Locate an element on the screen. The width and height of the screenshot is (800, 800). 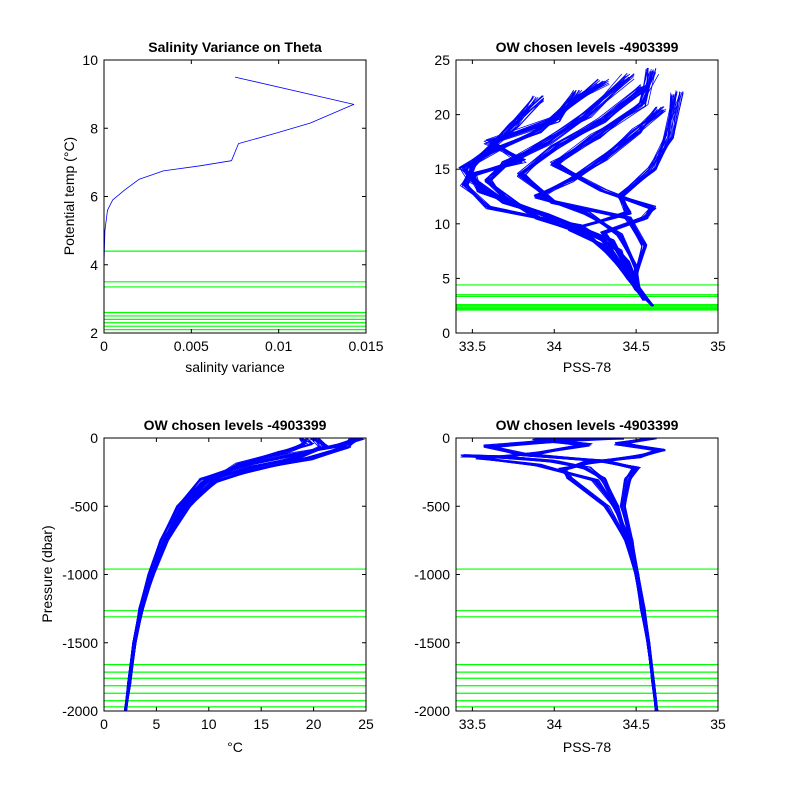
x-tick-label: 10 is located at coordinates (209, 724).